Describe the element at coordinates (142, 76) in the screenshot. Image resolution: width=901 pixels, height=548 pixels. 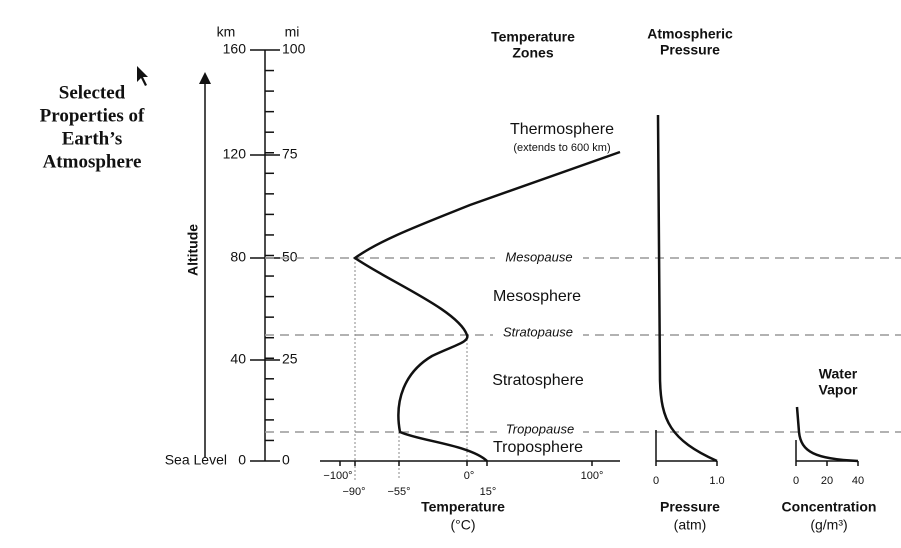
I see `cursor` at that location.